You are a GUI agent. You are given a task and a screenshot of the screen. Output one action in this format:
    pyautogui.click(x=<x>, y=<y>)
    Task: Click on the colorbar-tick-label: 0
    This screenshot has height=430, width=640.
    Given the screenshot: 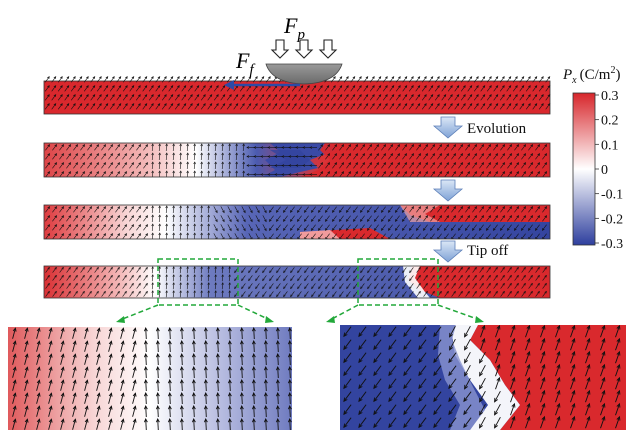 What is the action you would take?
    pyautogui.click(x=604, y=170)
    